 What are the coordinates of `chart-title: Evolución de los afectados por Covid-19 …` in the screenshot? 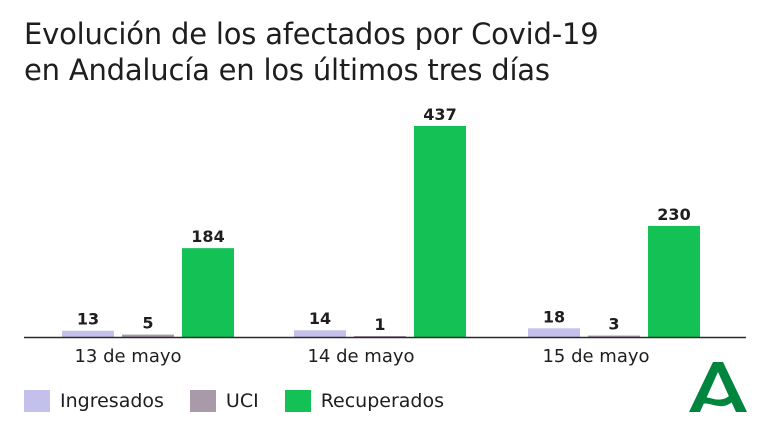 It's located at (311, 52).